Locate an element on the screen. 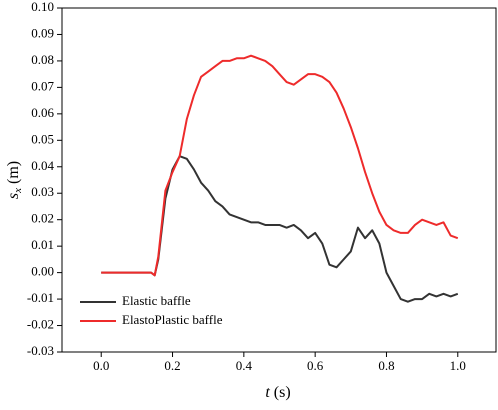 This screenshot has width=498, height=410. y-tick-label: 0.07 is located at coordinates (42, 85).